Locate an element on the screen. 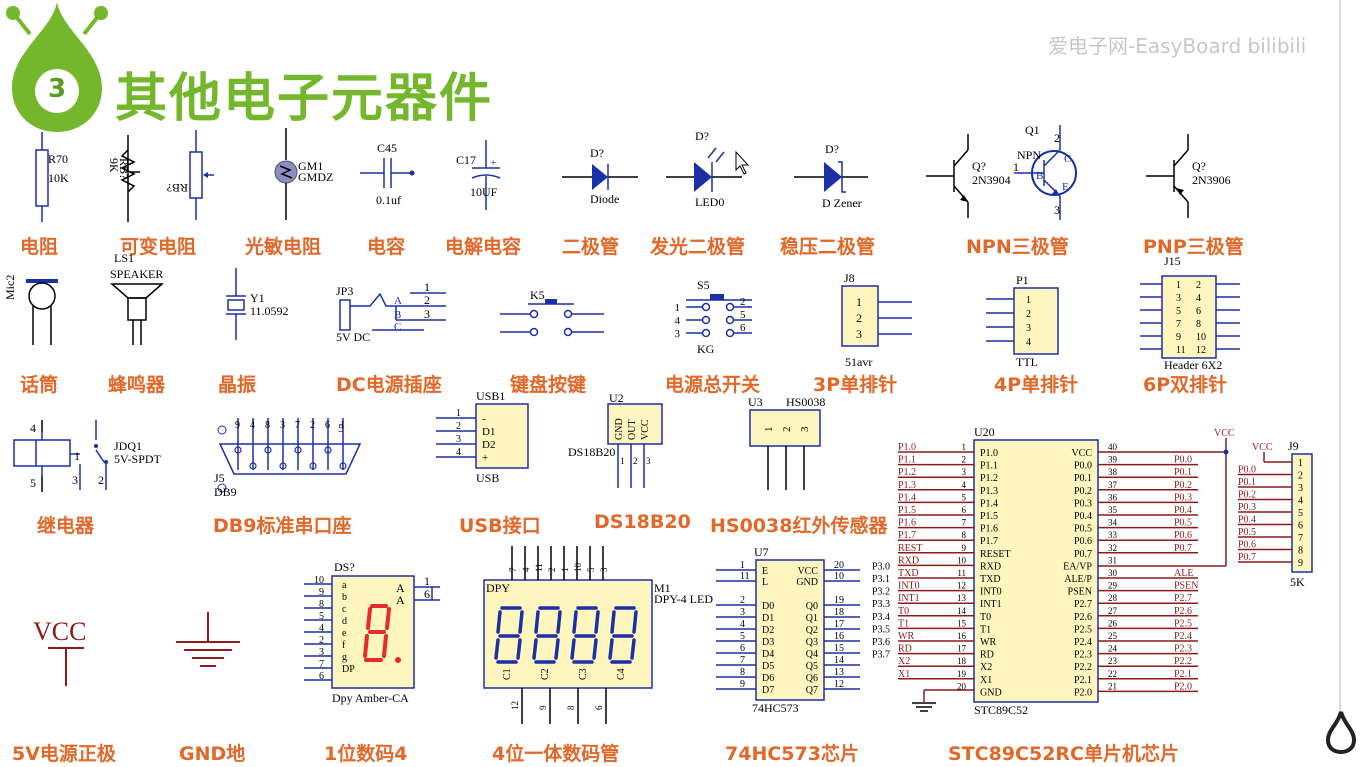 The image size is (1366, 767). u2-pin: 3 is located at coordinates (648, 461).